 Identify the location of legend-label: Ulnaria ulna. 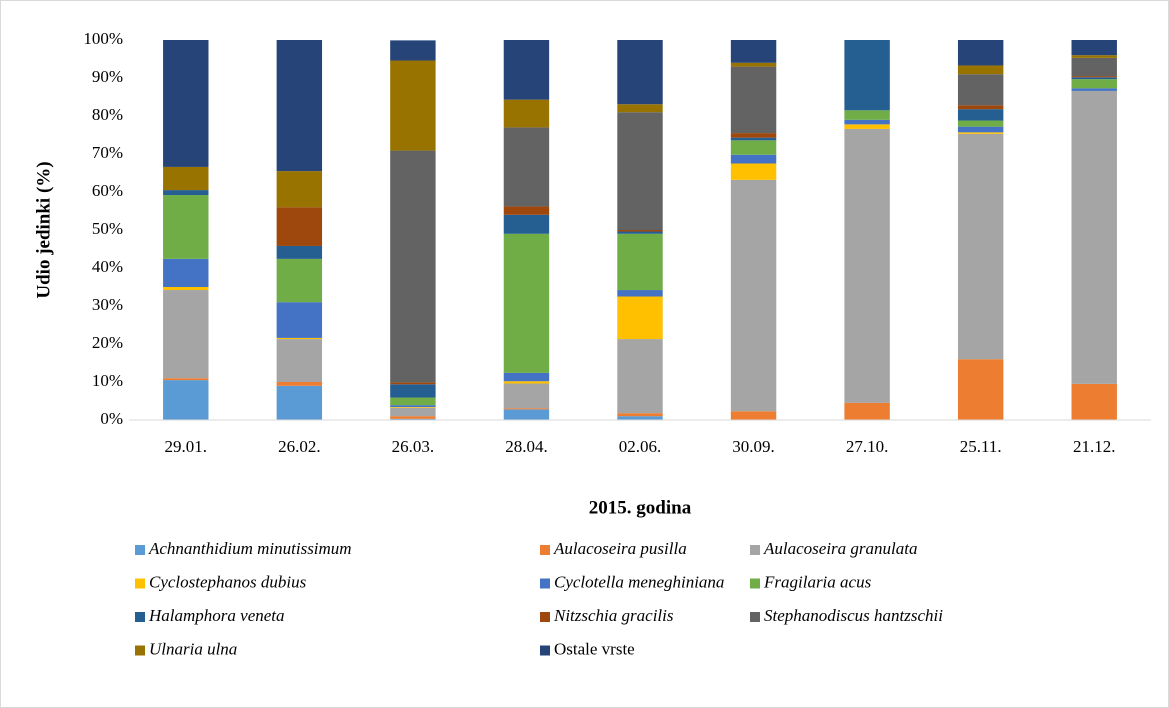
(193, 648).